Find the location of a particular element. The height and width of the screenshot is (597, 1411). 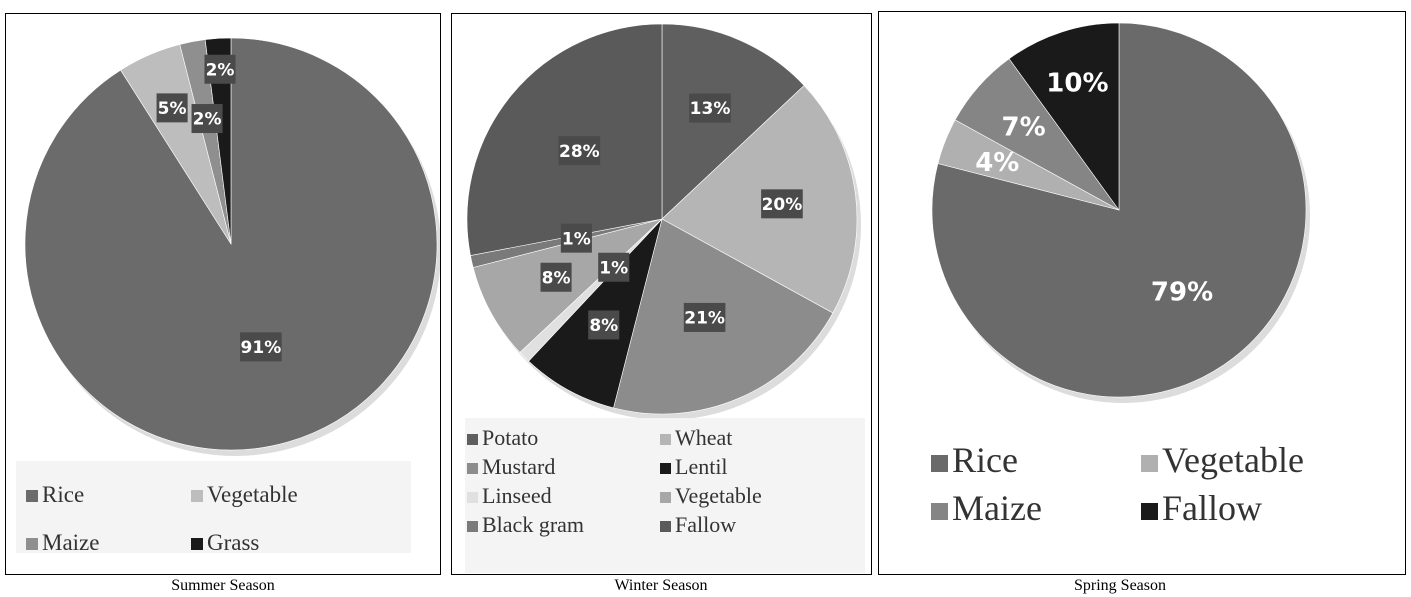

data-label-grass: 2% is located at coordinates (220, 69).